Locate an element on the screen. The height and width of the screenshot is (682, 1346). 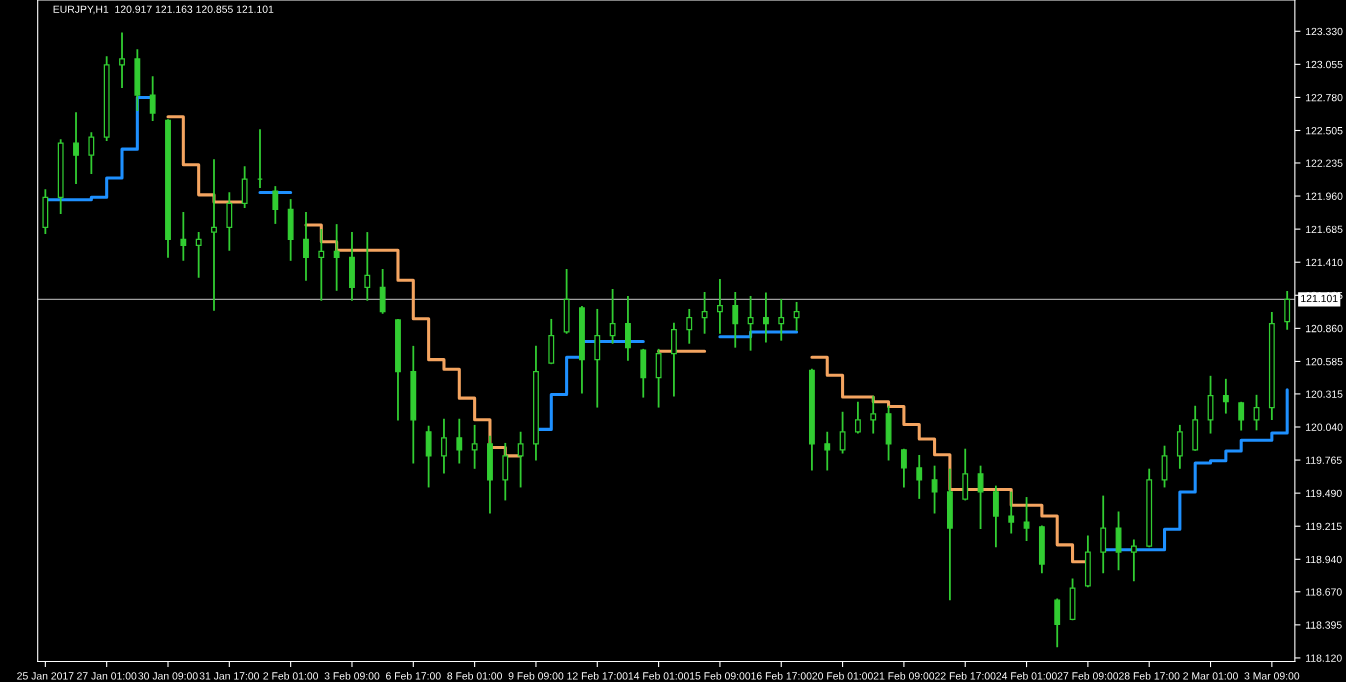
x-tick-label: 3 Feb 09:00 is located at coordinates (352, 675).